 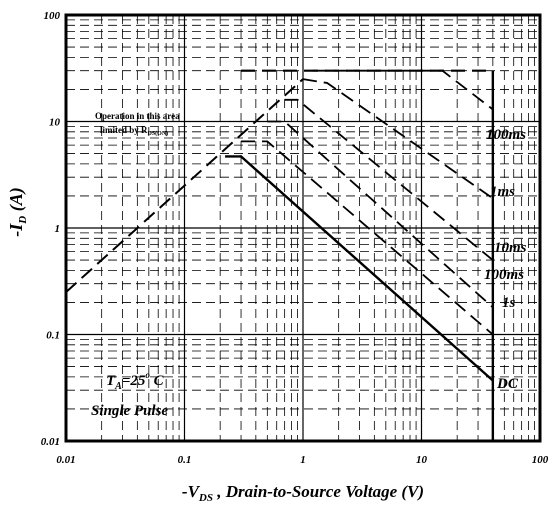 What do you see at coordinates (53, 336) in the screenshot?
I see `y-tick-label: 0.1` at bounding box center [53, 336].